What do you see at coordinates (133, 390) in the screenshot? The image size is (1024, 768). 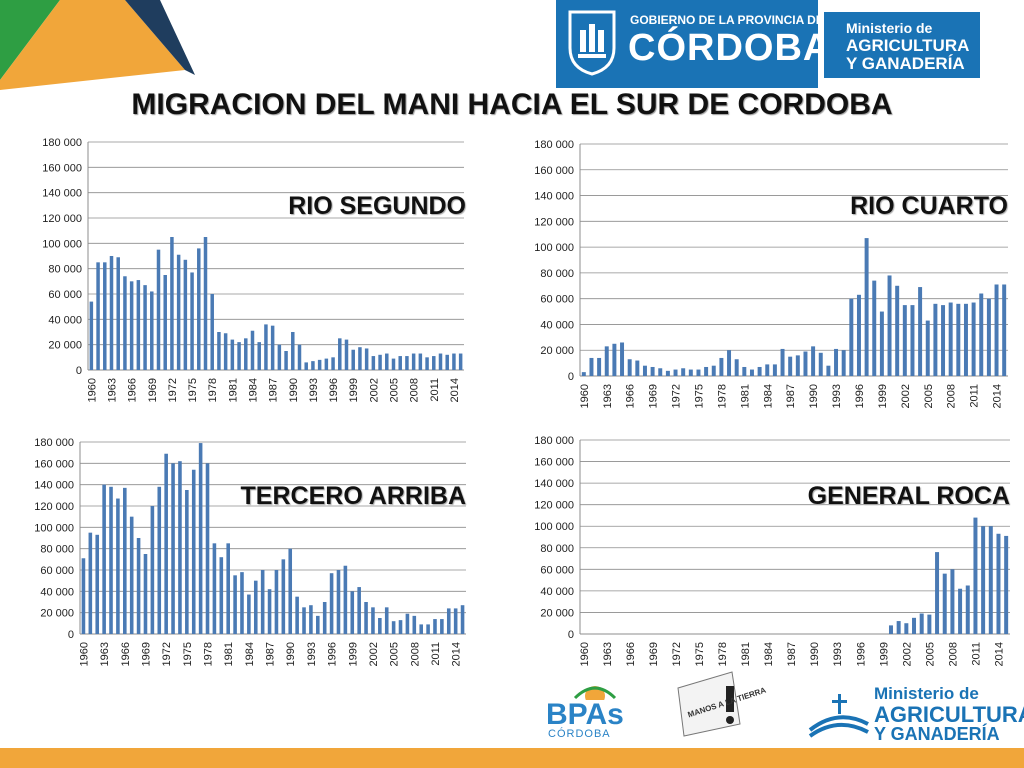 I see `x-tick-label: 1966` at bounding box center [133, 390].